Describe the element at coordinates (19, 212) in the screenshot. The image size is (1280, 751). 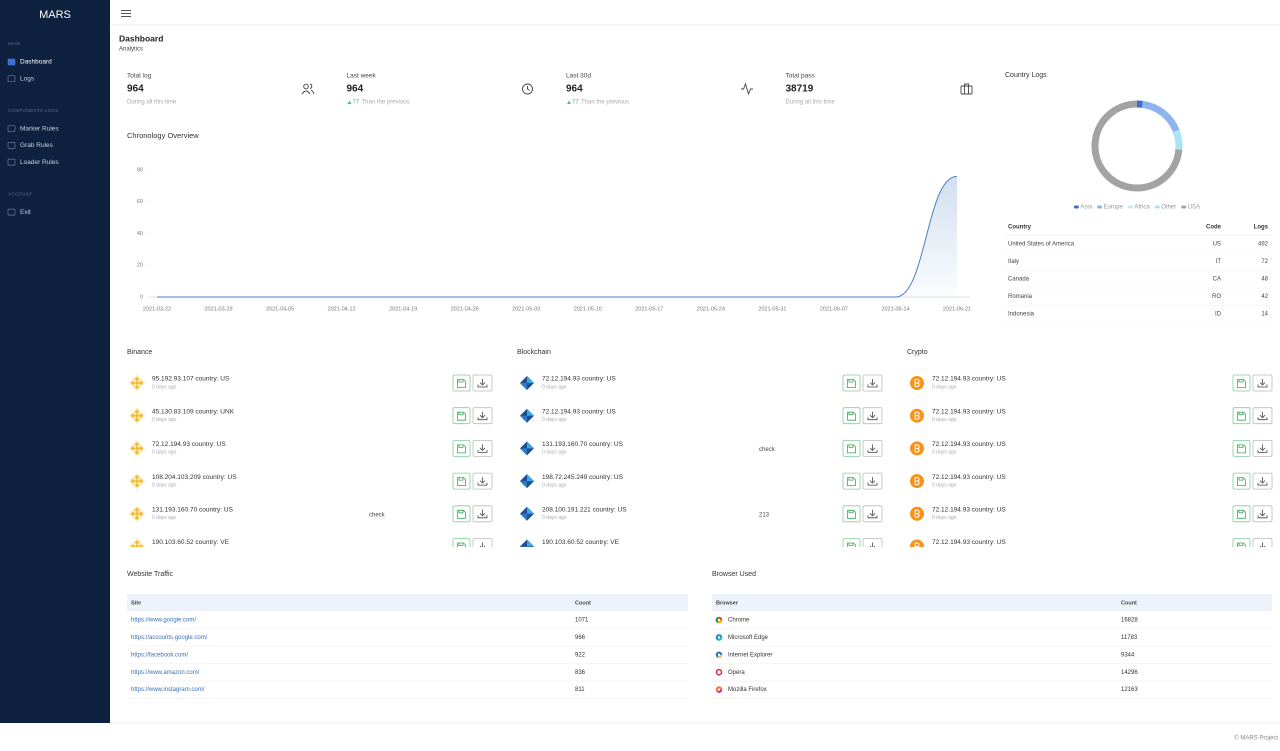
I see `sidebar-item: Exit` at that location.